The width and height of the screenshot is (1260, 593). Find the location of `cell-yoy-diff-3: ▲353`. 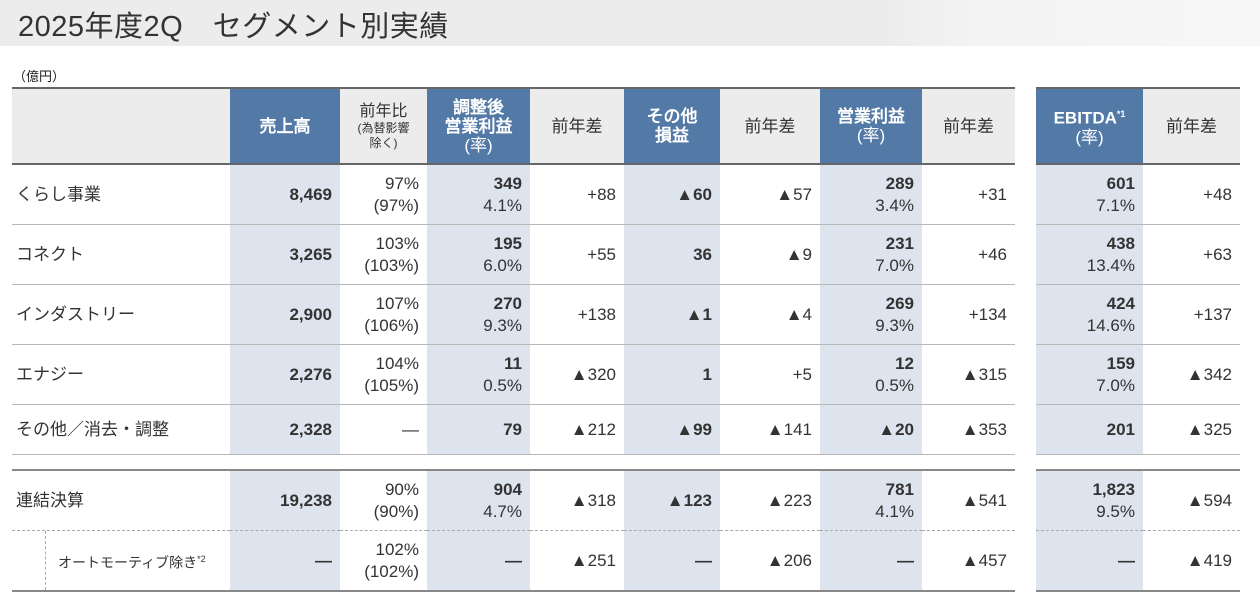

cell-yoy-diff-3: ▲353 is located at coordinates (968, 429).